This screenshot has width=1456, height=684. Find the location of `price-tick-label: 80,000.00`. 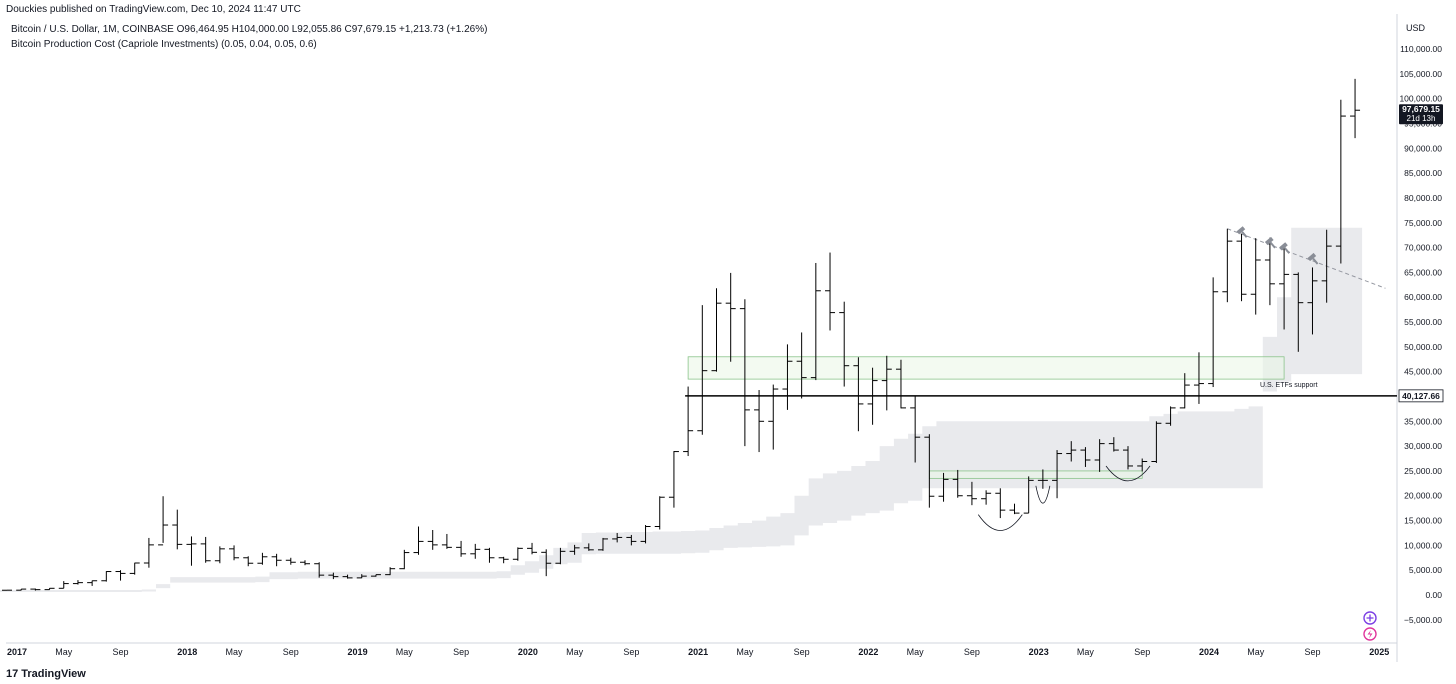

price-tick-label: 80,000.00 is located at coordinates (1423, 198).